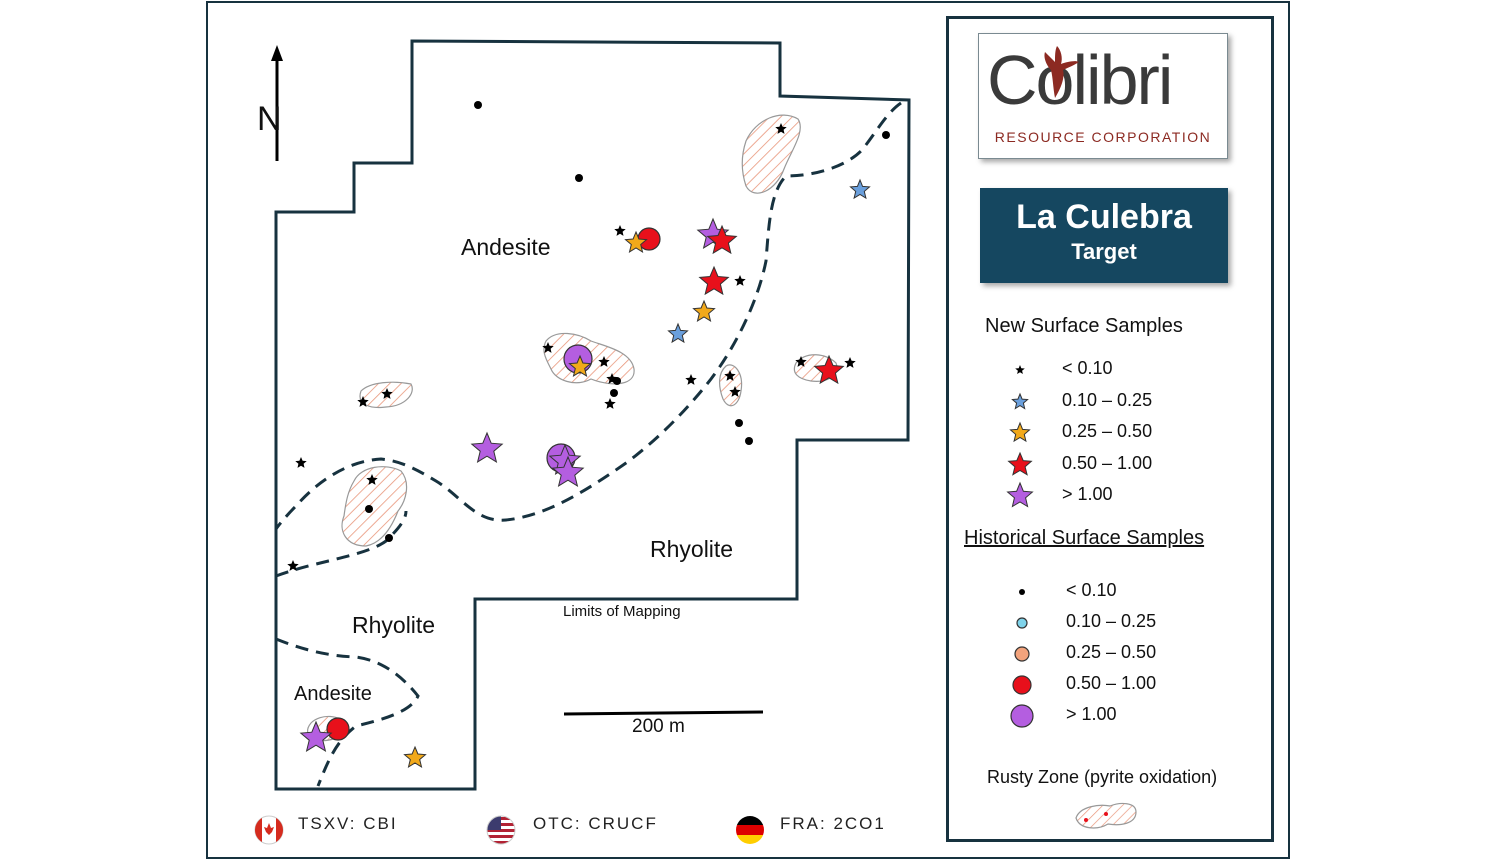  Describe the element at coordinates (1106, 815) in the screenshot. I see `rusty-zone-swatch` at that location.